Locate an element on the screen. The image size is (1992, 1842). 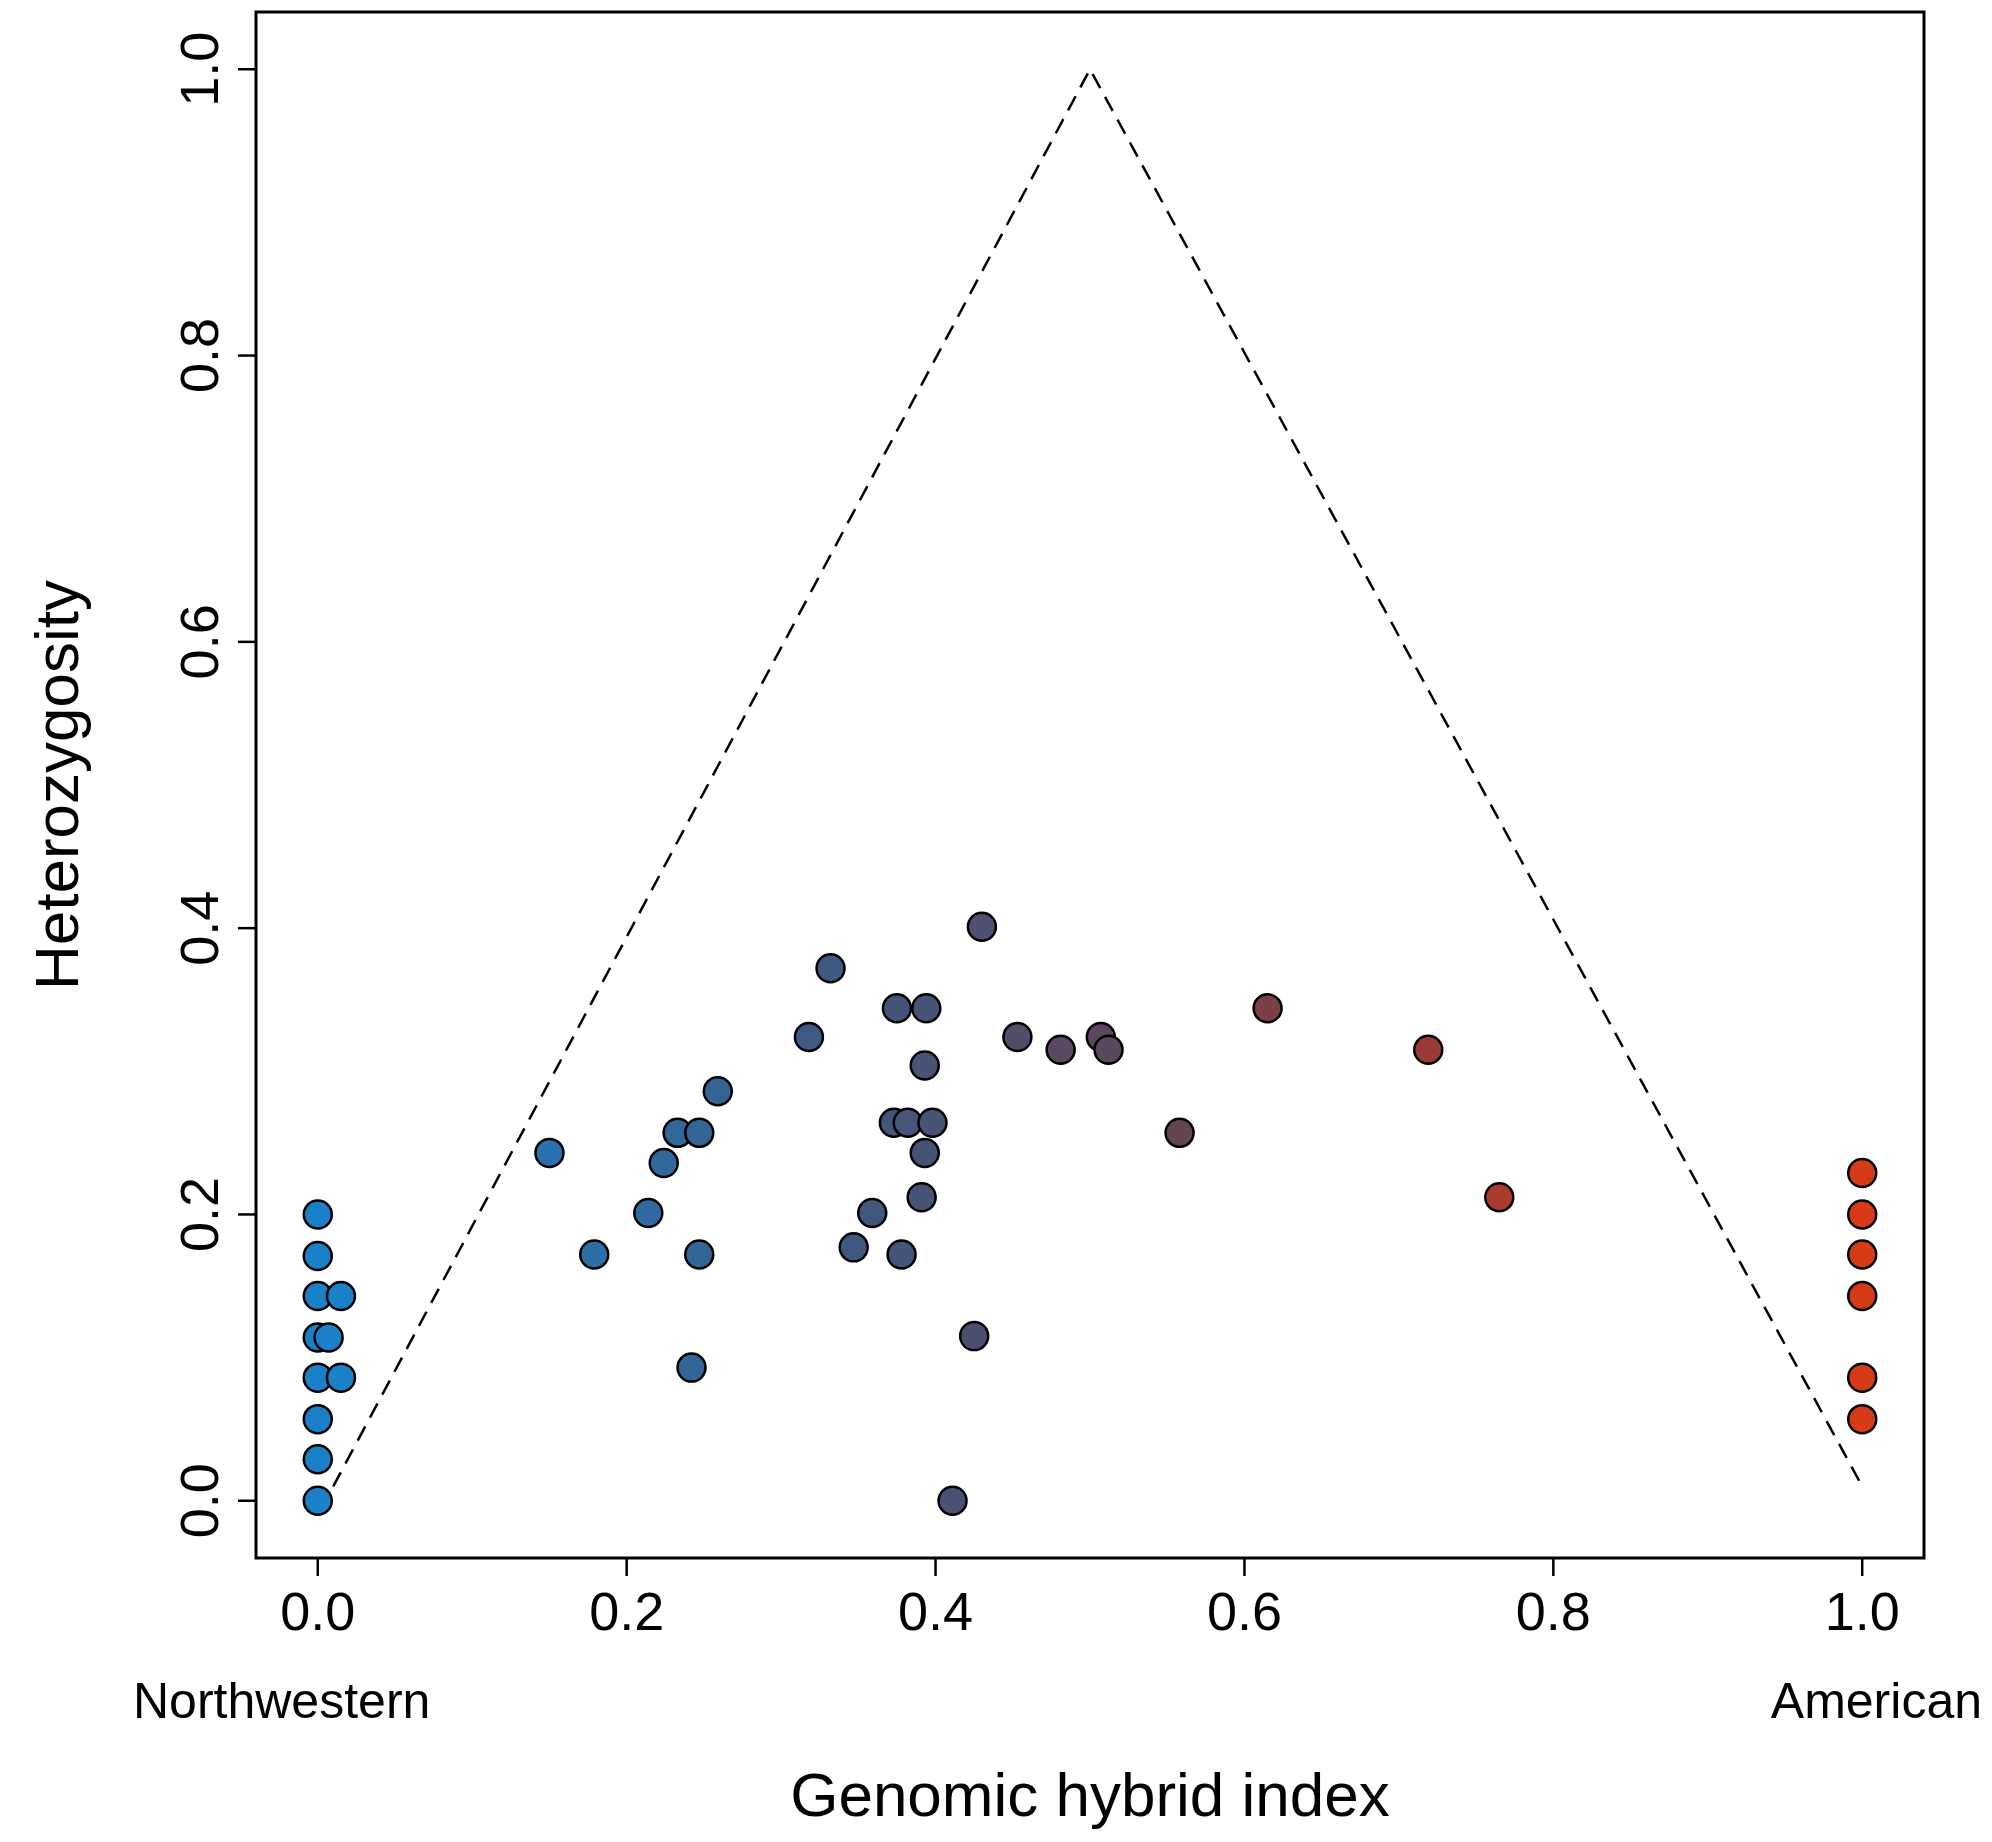
y-tick-label: 0.0 is located at coordinates (199, 1501).